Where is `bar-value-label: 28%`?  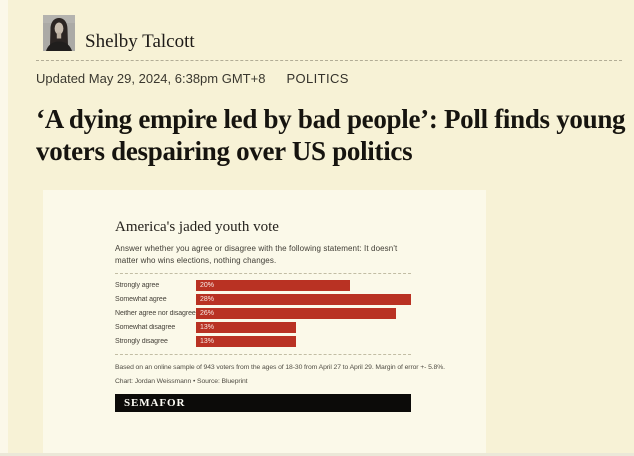
bar-value-label: 28% is located at coordinates (207, 300).